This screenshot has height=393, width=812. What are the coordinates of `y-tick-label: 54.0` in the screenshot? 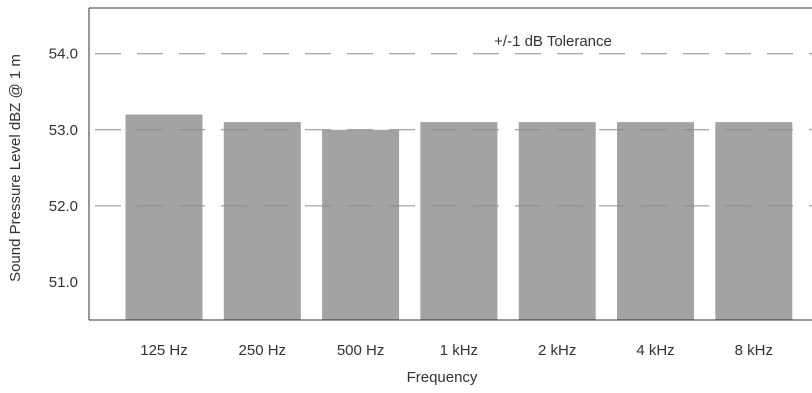 It's located at (63, 54).